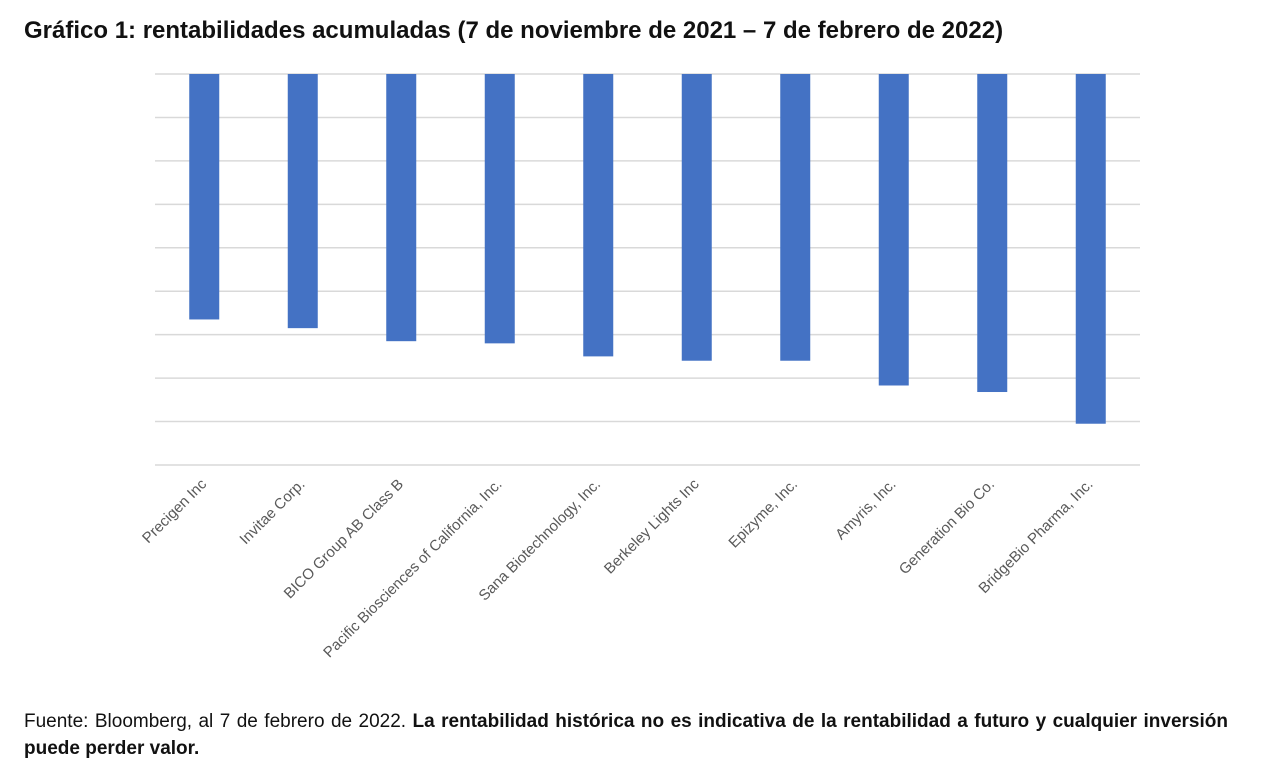 This screenshot has height=778, width=1288. Describe the element at coordinates (763, 514) in the screenshot. I see `category-label: Epizyme, Inc.` at that location.